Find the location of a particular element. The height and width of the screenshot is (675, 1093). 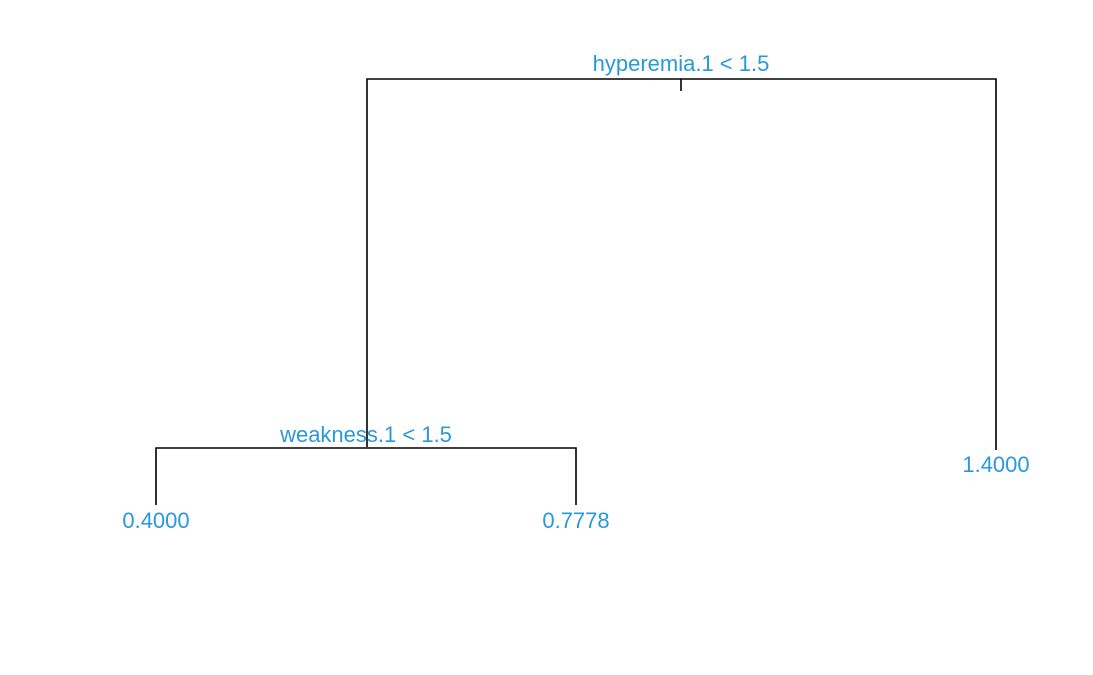

root-split-label: hyperemia.1 < 1.5 is located at coordinates (681, 63).